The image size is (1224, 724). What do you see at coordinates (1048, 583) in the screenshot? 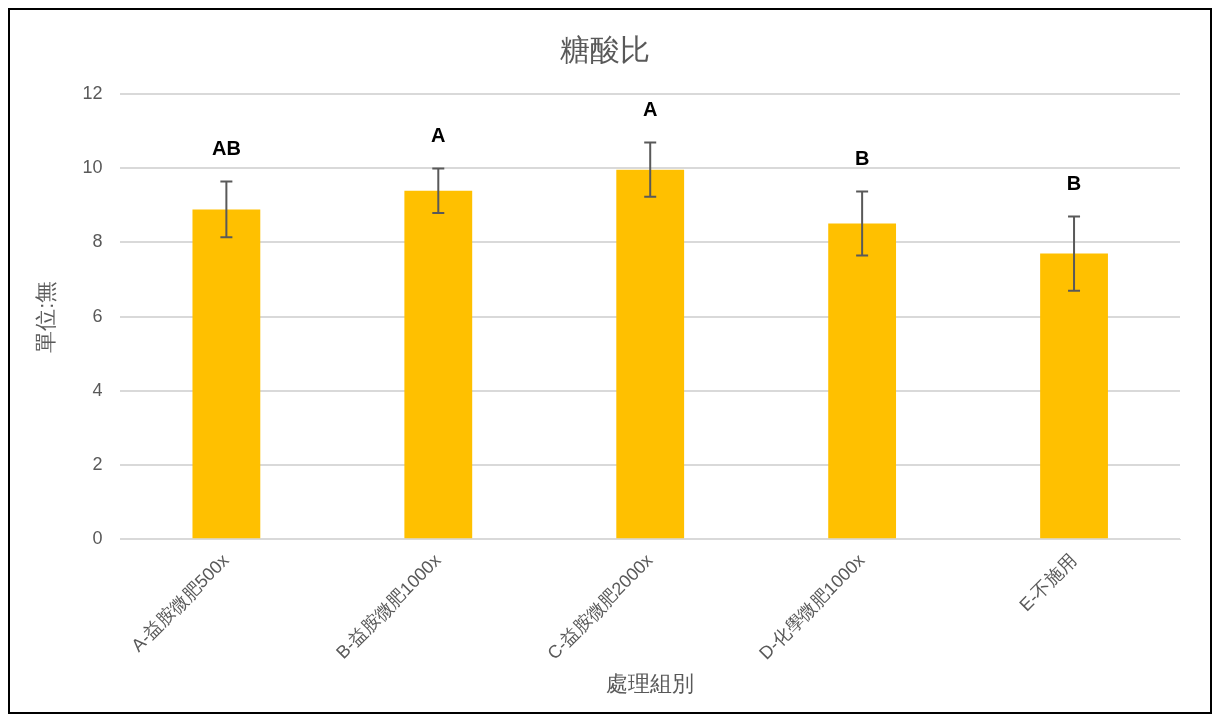
I see `x-tick-label: E-不施用` at bounding box center [1048, 583].